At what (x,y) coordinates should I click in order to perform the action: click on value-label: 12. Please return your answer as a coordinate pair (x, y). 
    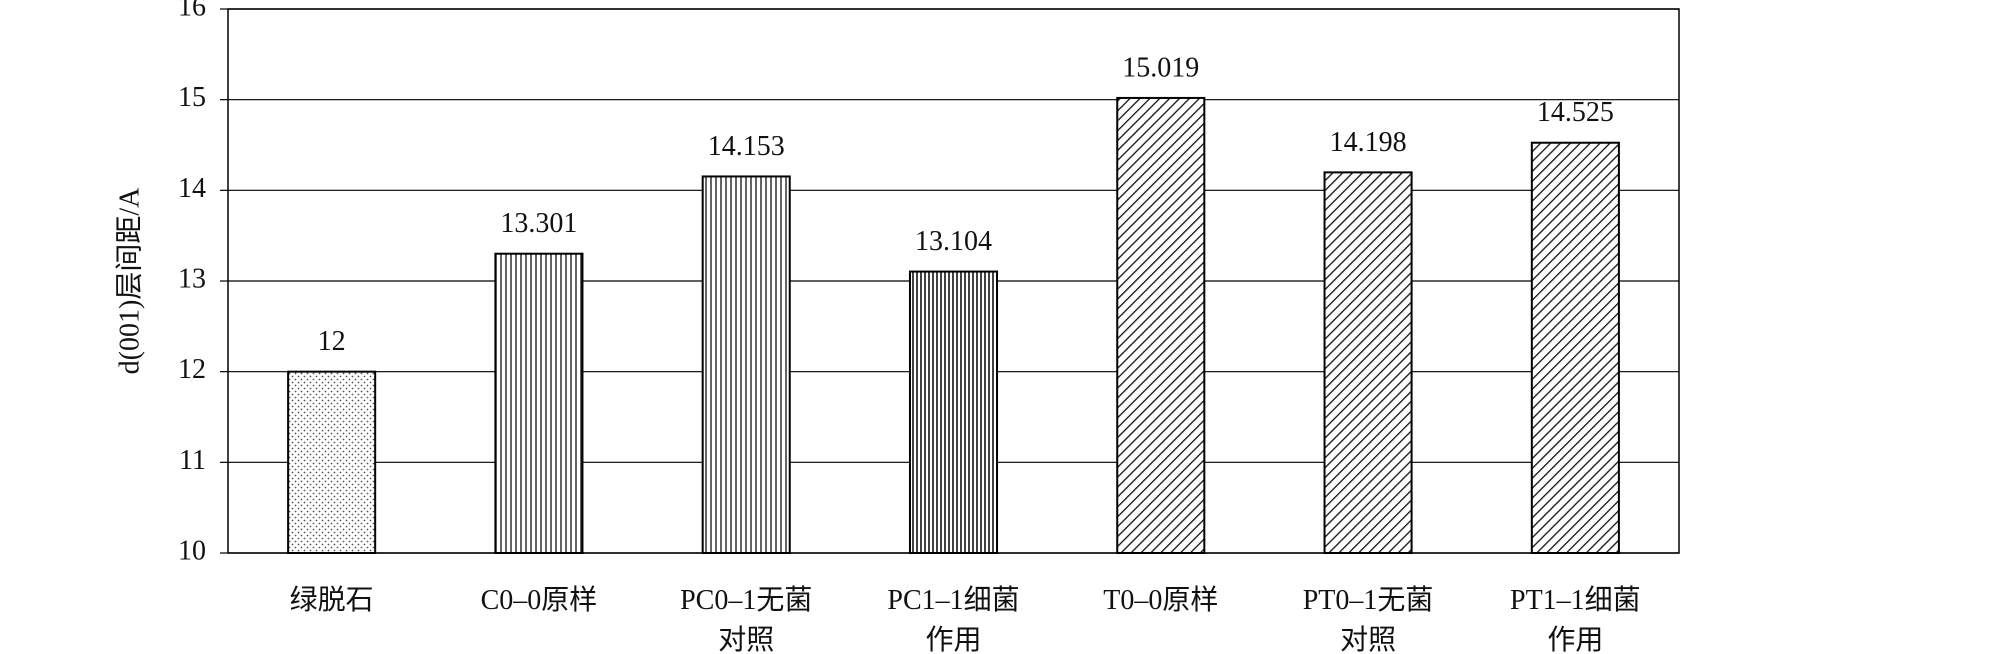
    Looking at the image, I should click on (332, 341).